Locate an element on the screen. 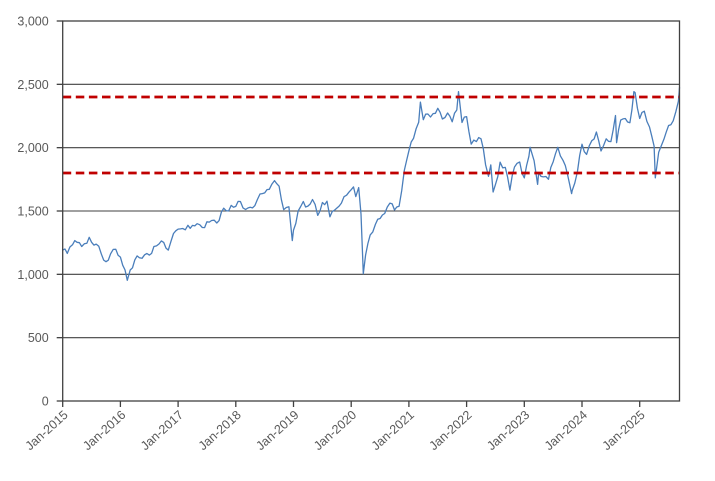 This screenshot has height=481, width=715. y-tick-label: 1,500 is located at coordinates (32, 212).